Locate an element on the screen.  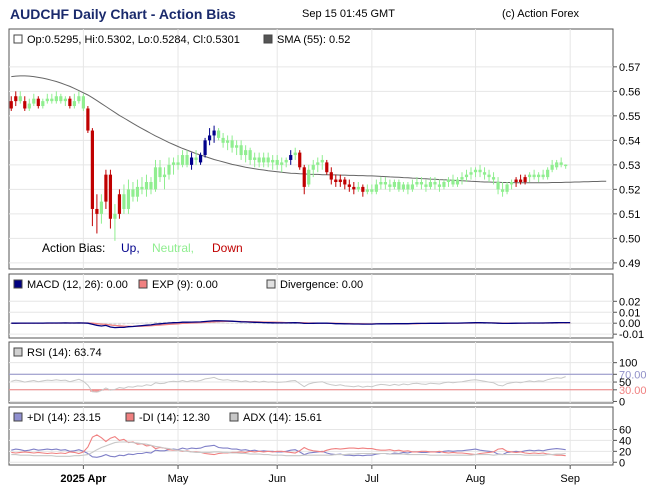
dmi-legend-label: -DI (14): 12.30 is located at coordinates (174, 418).